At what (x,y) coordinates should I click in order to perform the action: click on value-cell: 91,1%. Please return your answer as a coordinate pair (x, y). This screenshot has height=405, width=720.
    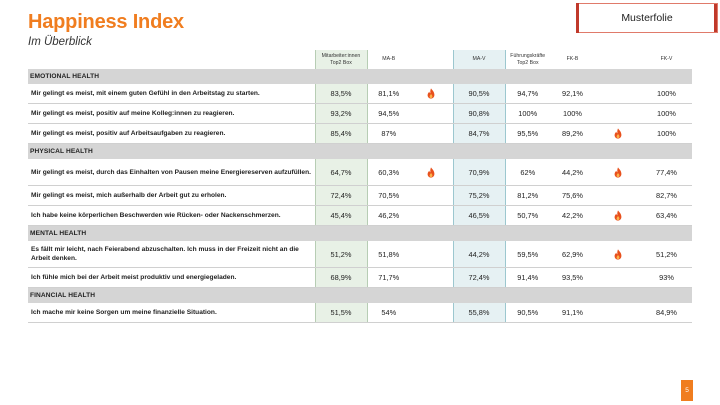
    Looking at the image, I should click on (572, 313).